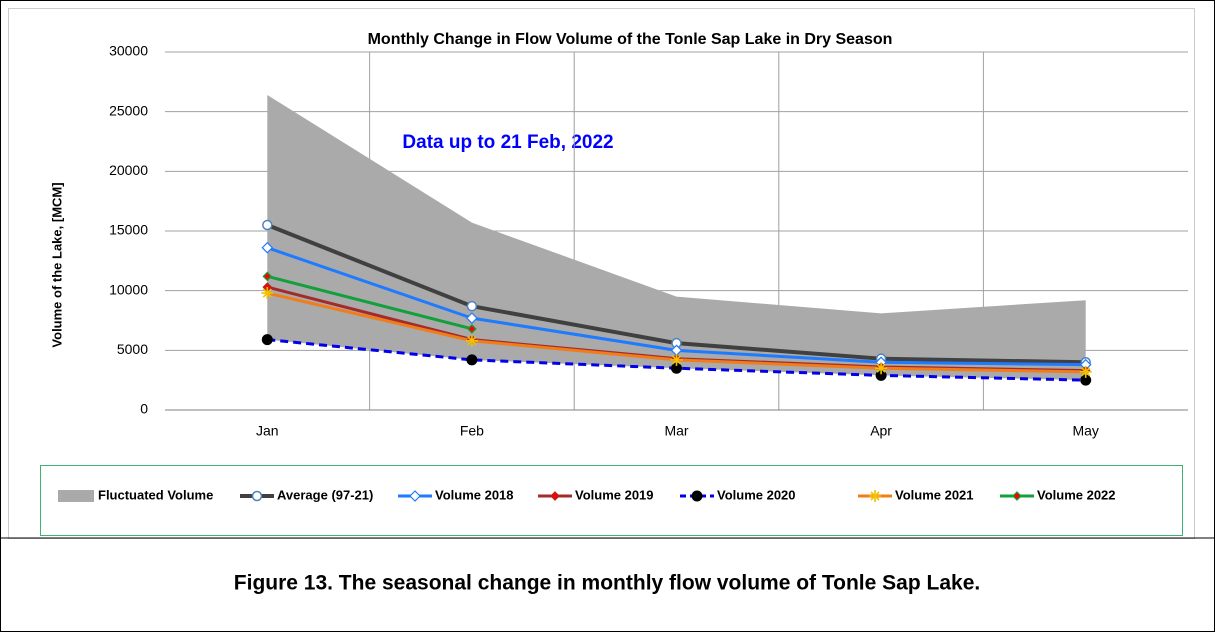  Describe the element at coordinates (144, 409) in the screenshot. I see `y-tick-label: 0` at that location.